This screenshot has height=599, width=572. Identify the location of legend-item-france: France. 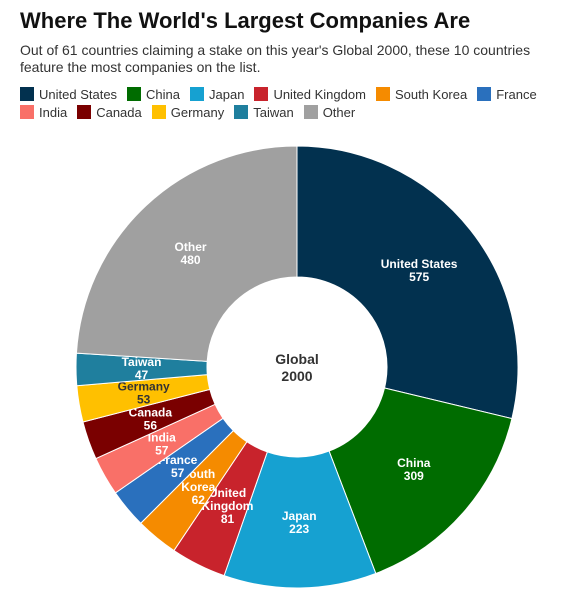
(507, 94).